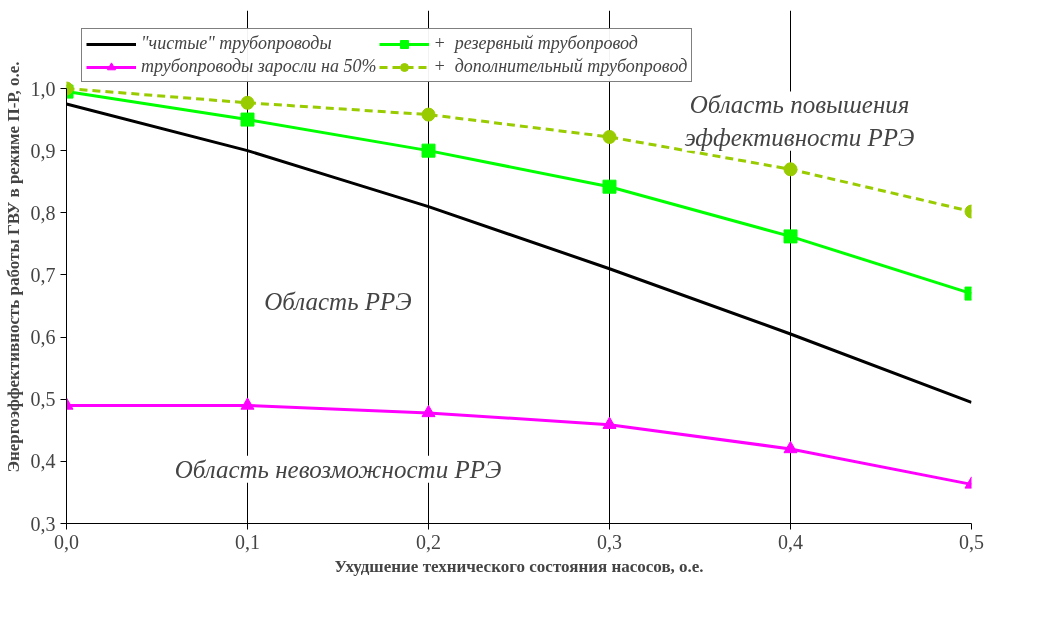 The image size is (1060, 627). I want to click on legend-label: "чистые" трубопроводы, so click(236, 43).